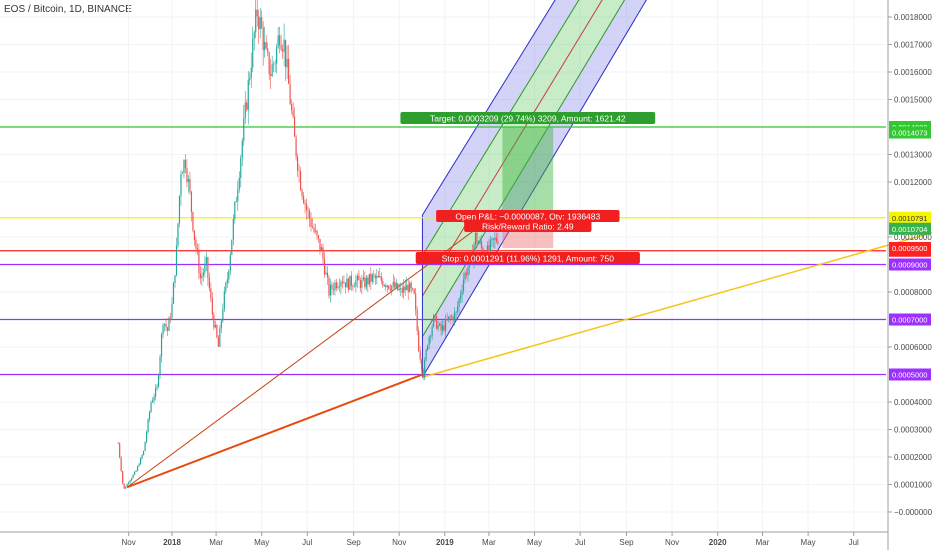 The image size is (932, 550). What do you see at coordinates (913, 237) in the screenshot?
I see `y-tick-label: 0.0010000` at bounding box center [913, 237].